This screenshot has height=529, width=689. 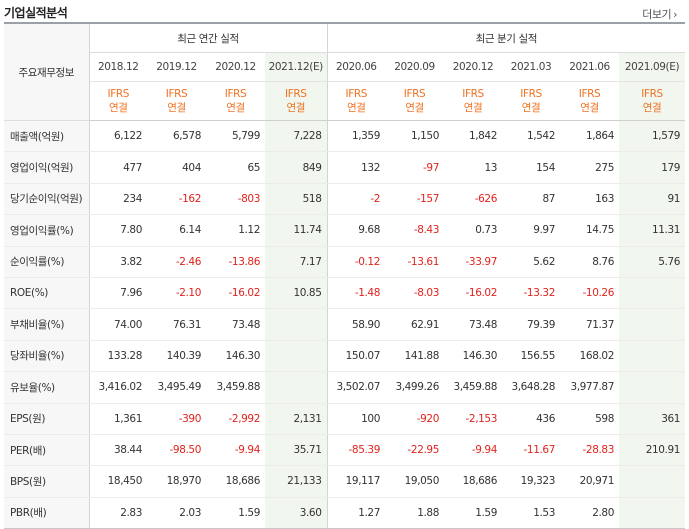 I want to click on table-cell: -803, so click(x=235, y=199).